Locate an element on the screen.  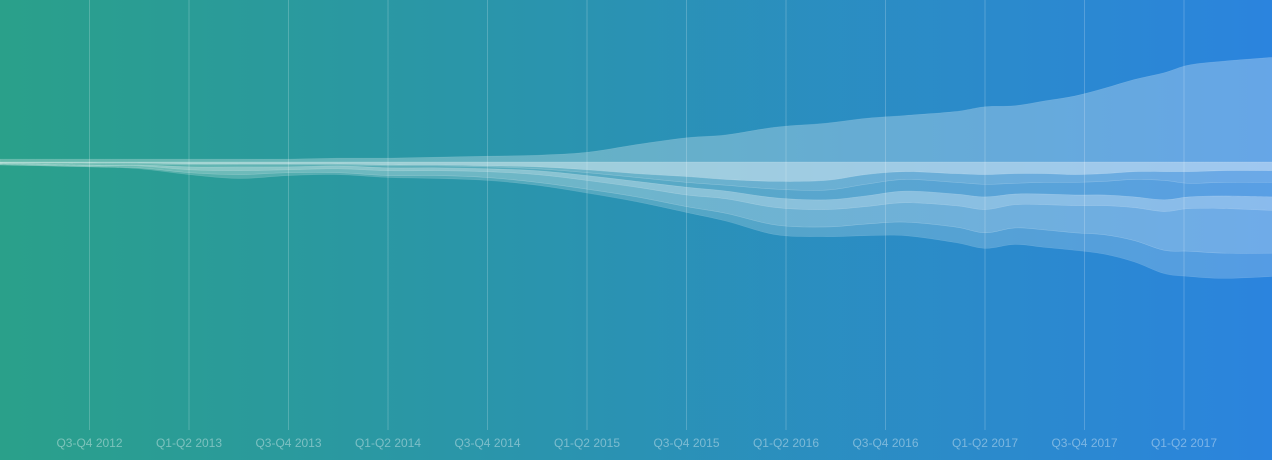
x-tick-label: Q3-Q4 2013 is located at coordinates (288, 443).